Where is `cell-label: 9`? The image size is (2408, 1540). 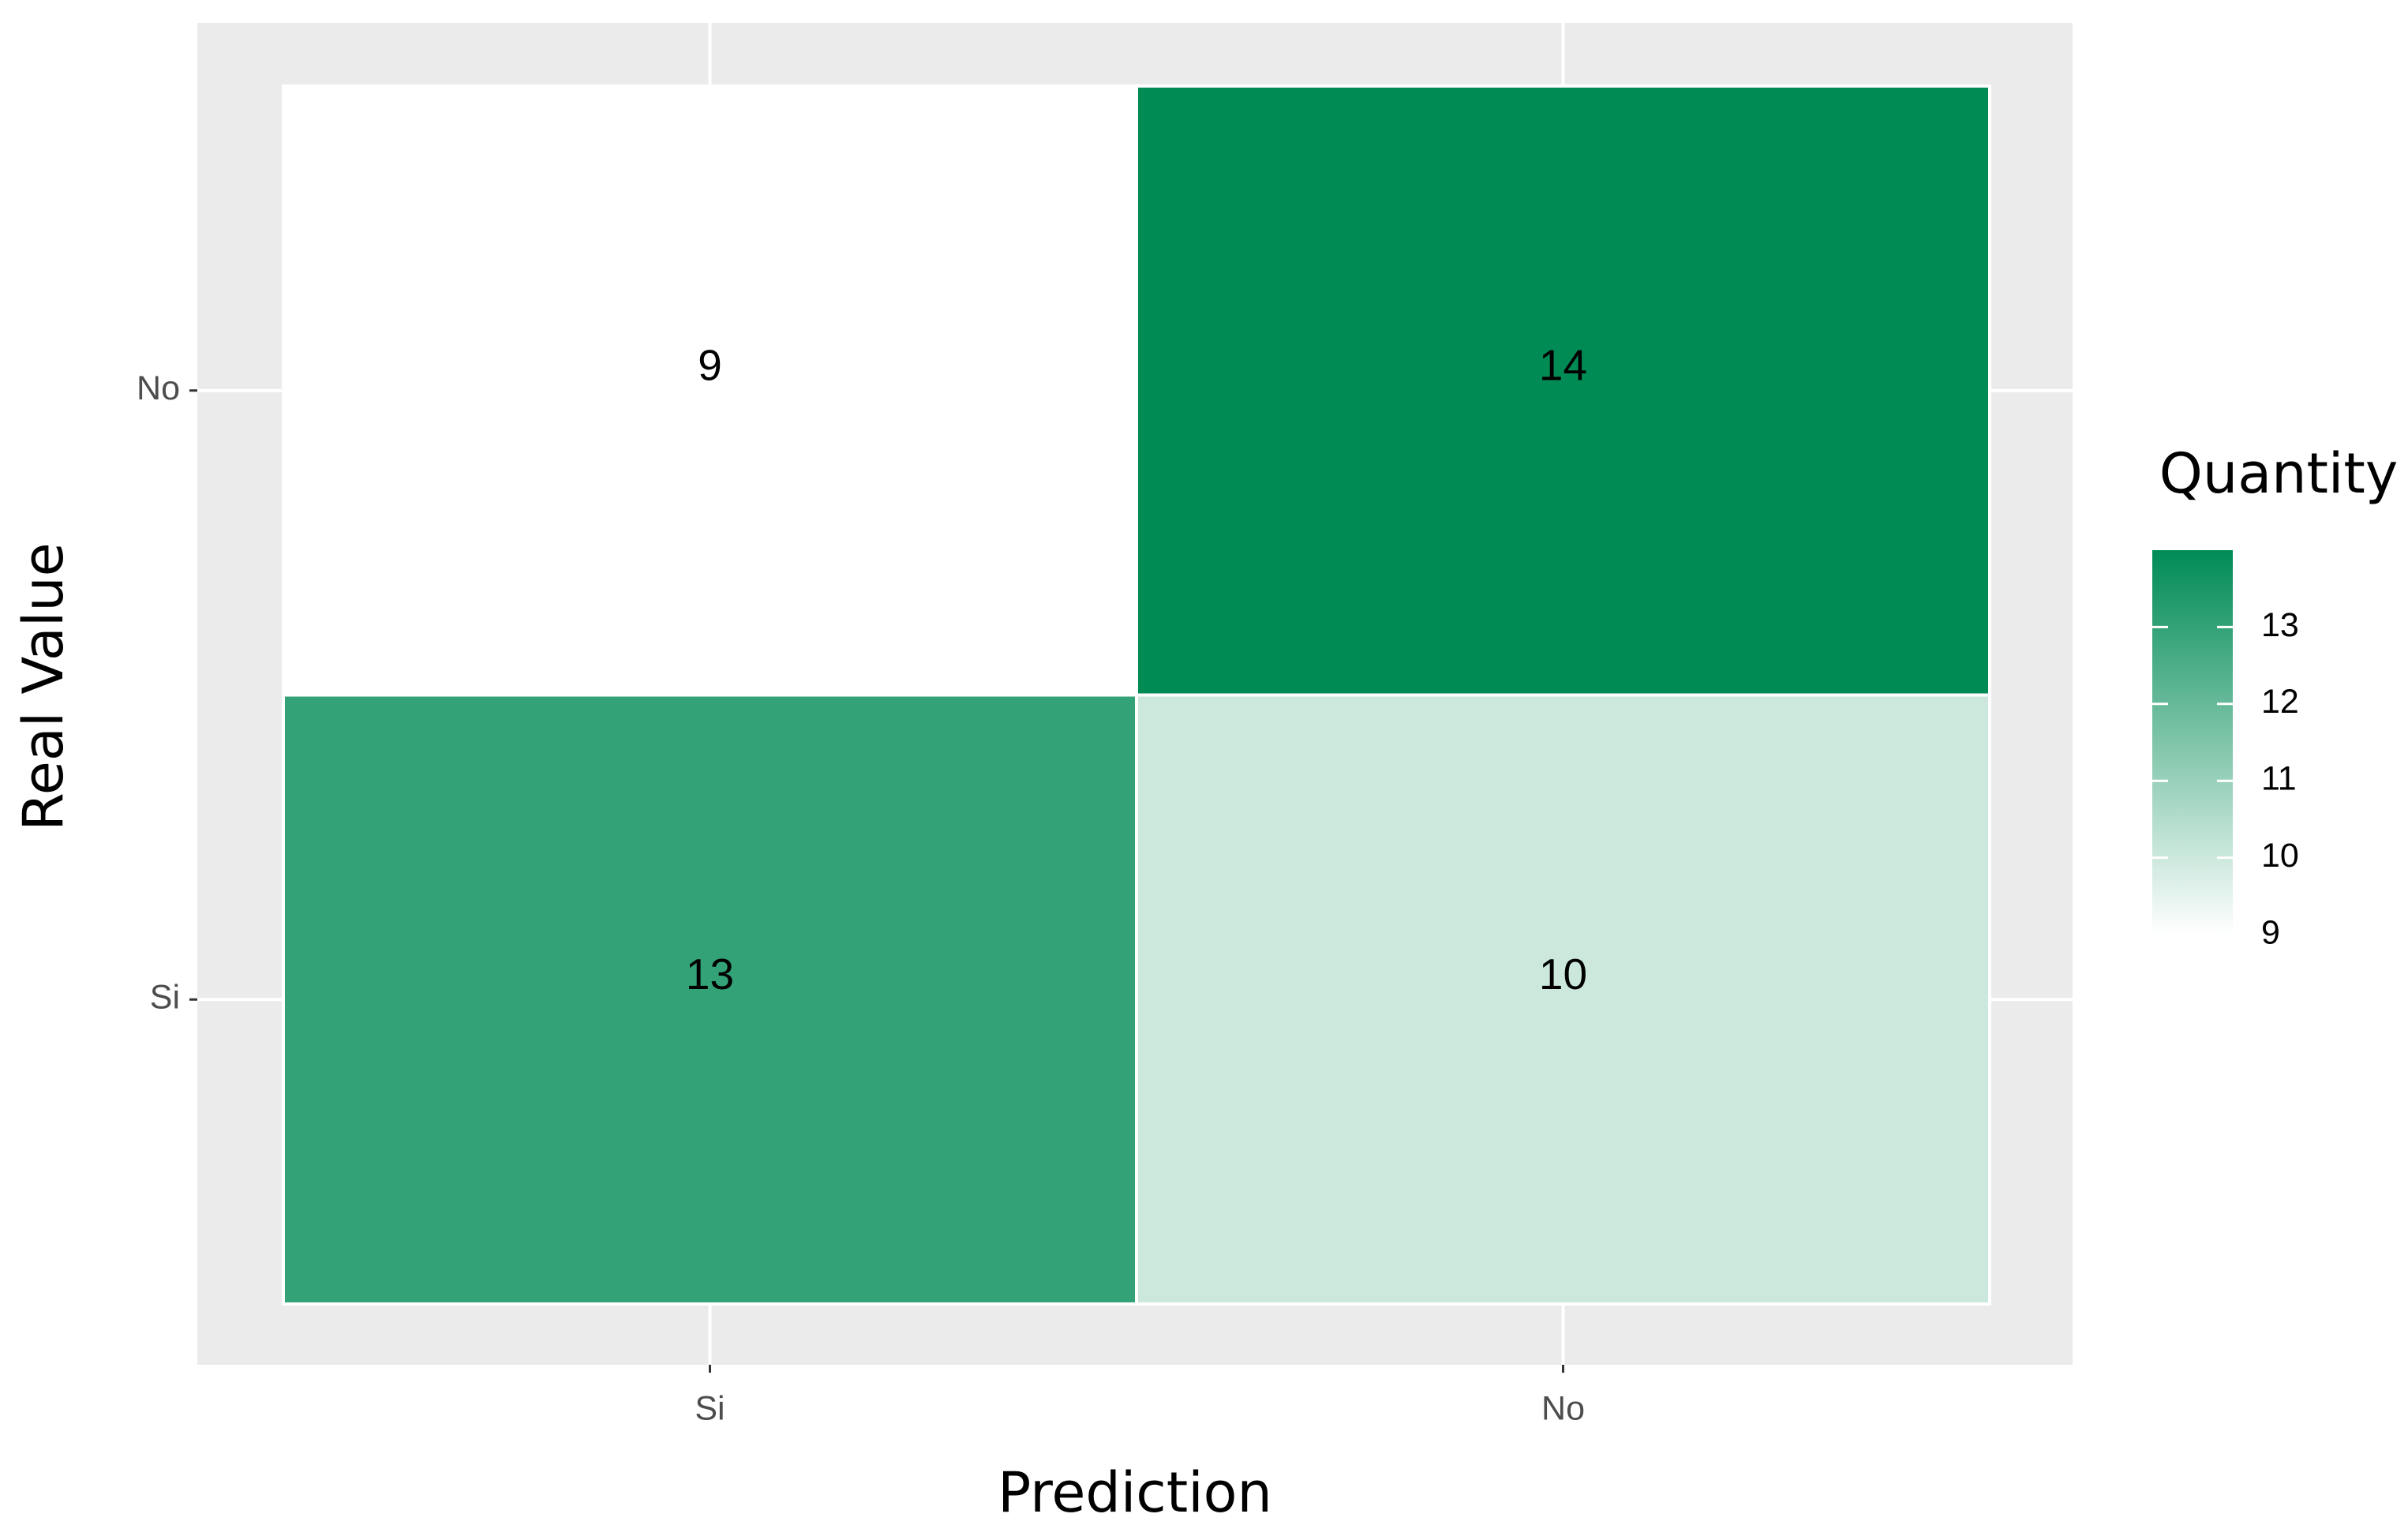
cell-label: 9 is located at coordinates (710, 364).